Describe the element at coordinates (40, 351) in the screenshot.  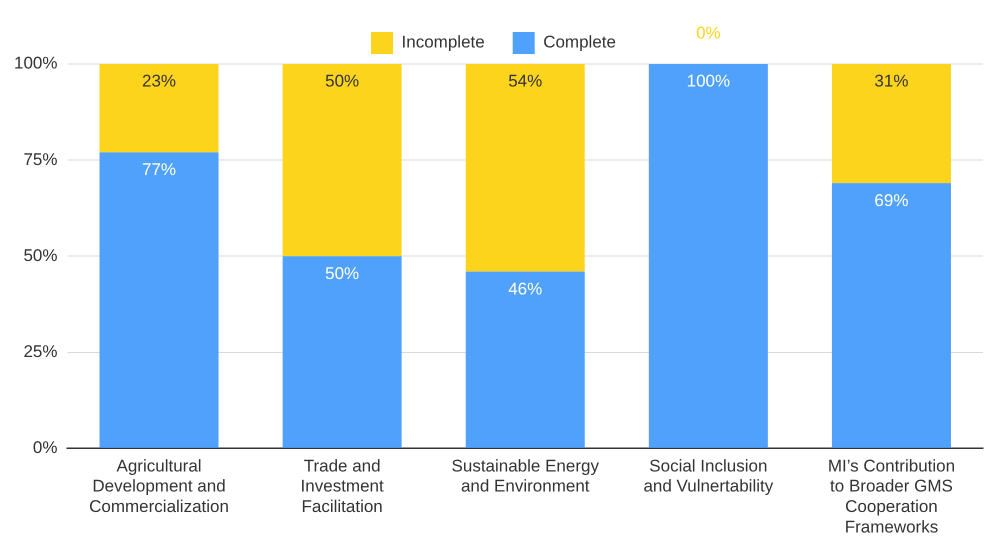
I see `y-tick-label: 25%` at that location.